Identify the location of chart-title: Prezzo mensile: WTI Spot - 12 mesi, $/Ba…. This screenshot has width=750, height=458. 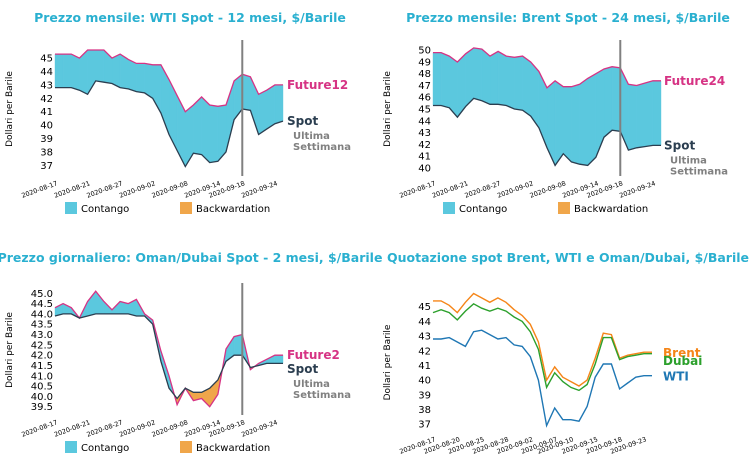
(190, 17).